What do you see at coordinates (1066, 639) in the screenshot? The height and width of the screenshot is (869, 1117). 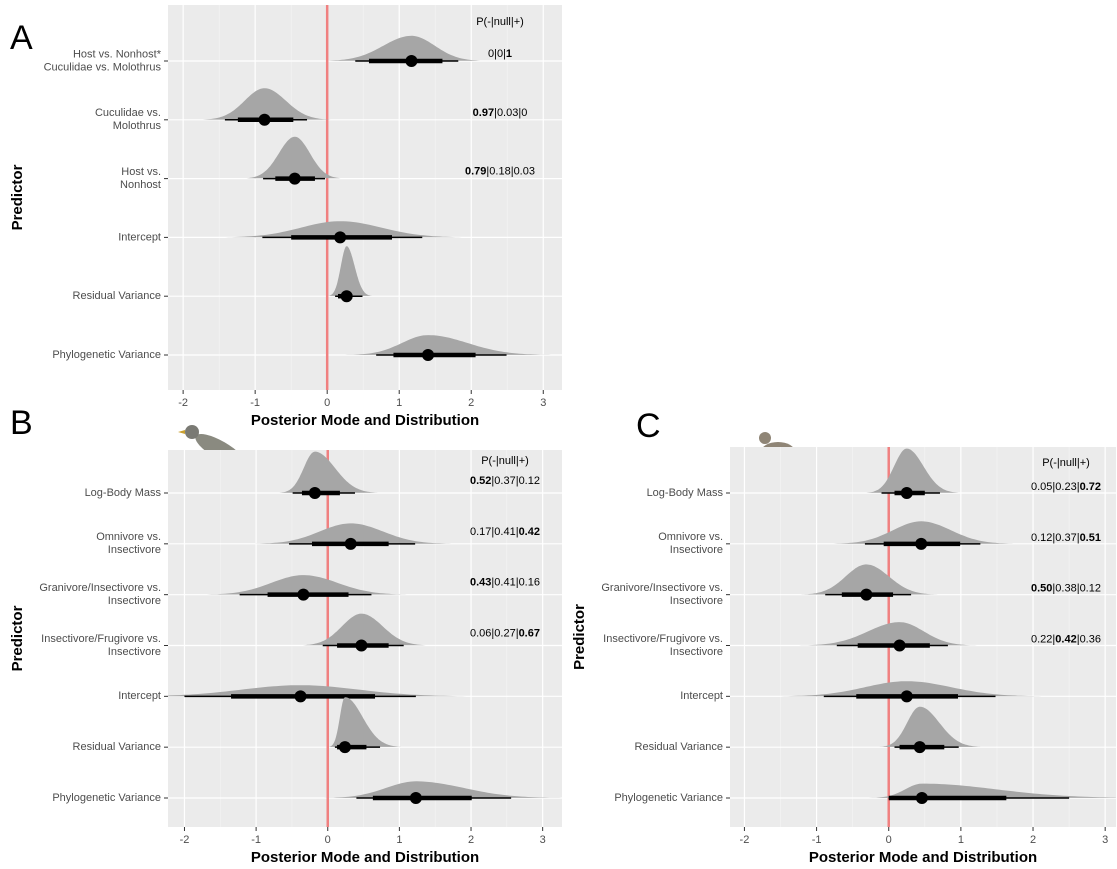 I see `annotation: 0.22|0.42|0.36` at bounding box center [1066, 639].